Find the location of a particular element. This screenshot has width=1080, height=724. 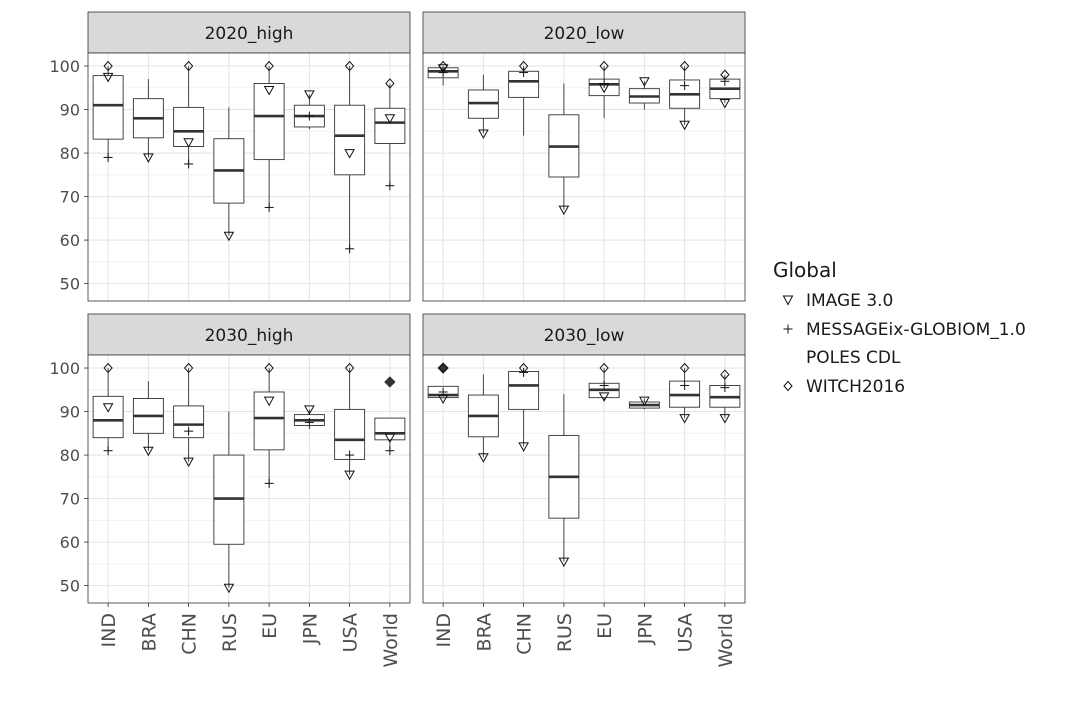

facet-panel-2020-low: 2020_low is located at coordinates (584, 156).